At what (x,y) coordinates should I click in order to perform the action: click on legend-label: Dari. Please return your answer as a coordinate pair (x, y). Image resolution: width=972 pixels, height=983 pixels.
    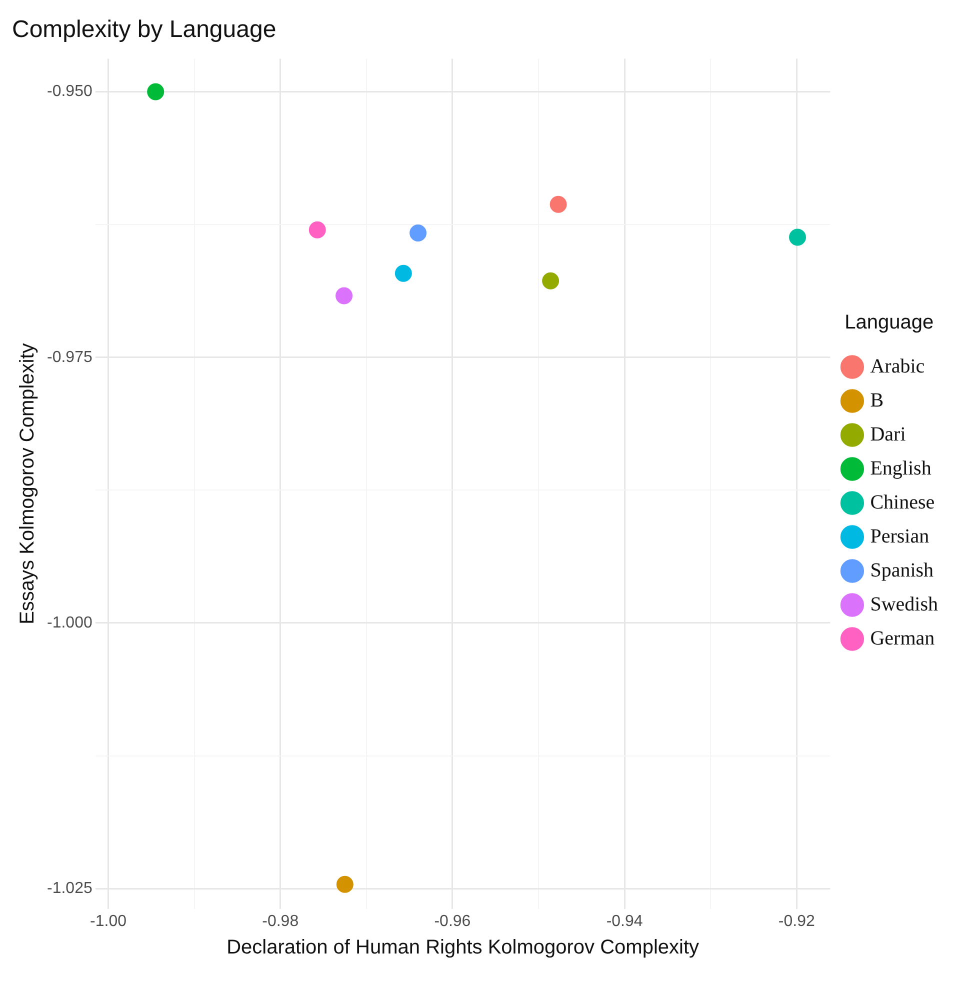
    Looking at the image, I should click on (888, 434).